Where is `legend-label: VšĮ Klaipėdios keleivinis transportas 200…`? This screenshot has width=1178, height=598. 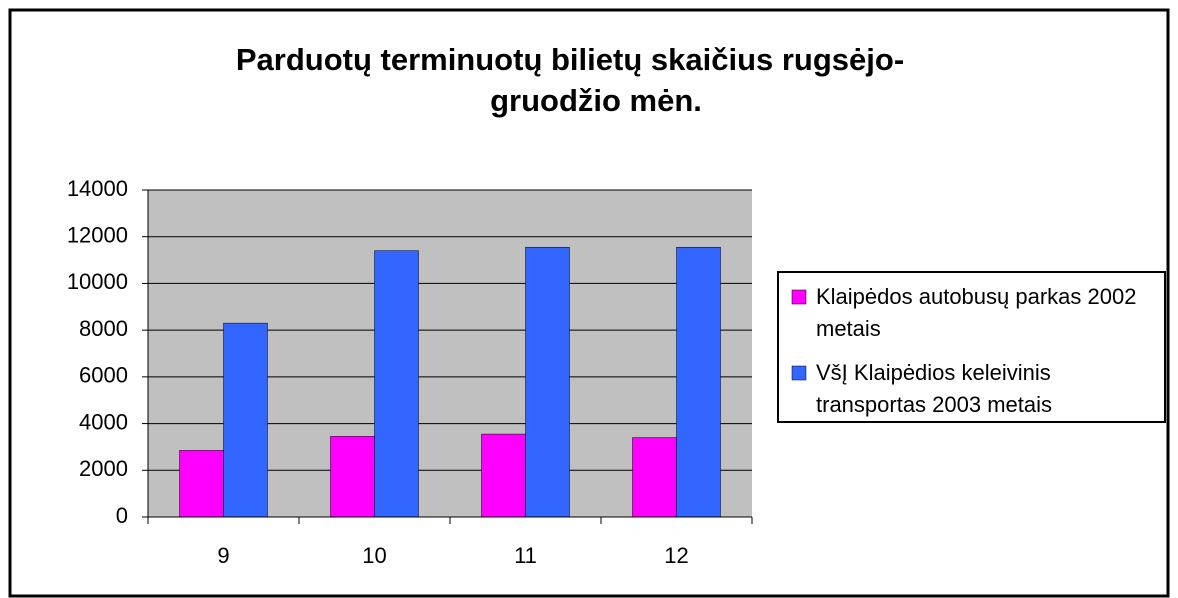
legend-label: VšĮ Klaipėdios keleivinis transportas 200… is located at coordinates (934, 388).